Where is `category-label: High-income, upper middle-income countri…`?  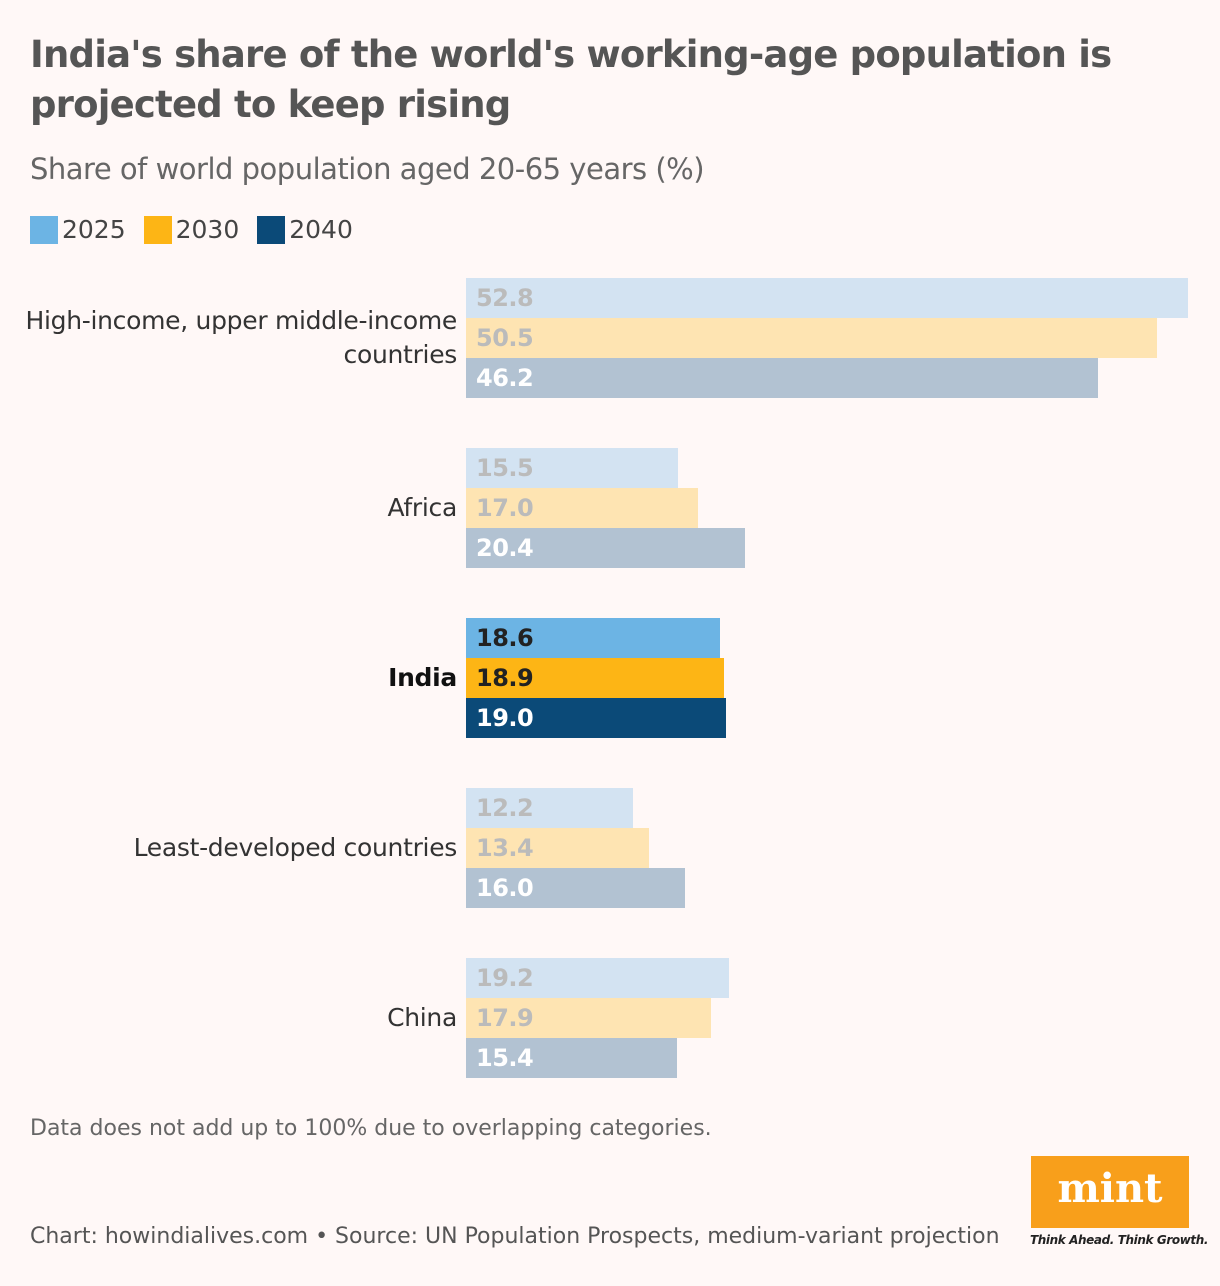 category-label: High-income, upper middle-income countri… is located at coordinates (241, 337).